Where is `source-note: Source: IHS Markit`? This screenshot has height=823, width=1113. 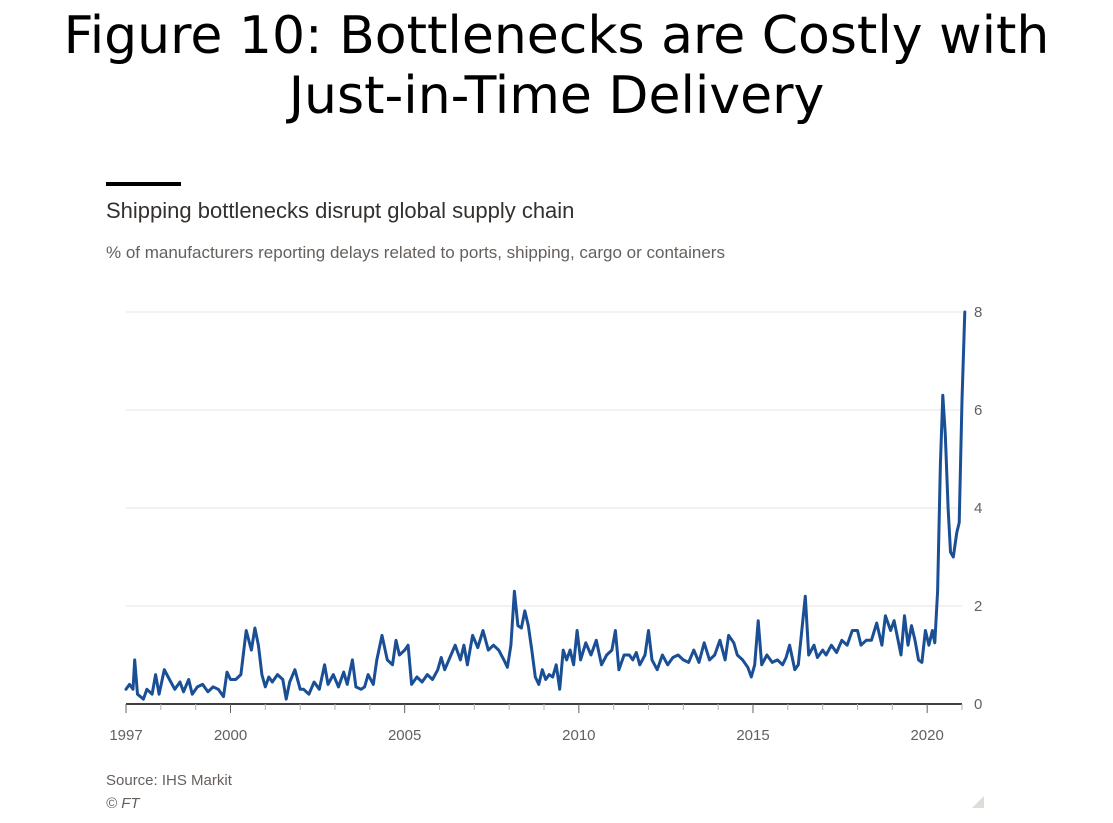
source-note: Source: IHS Markit is located at coordinates (169, 780).